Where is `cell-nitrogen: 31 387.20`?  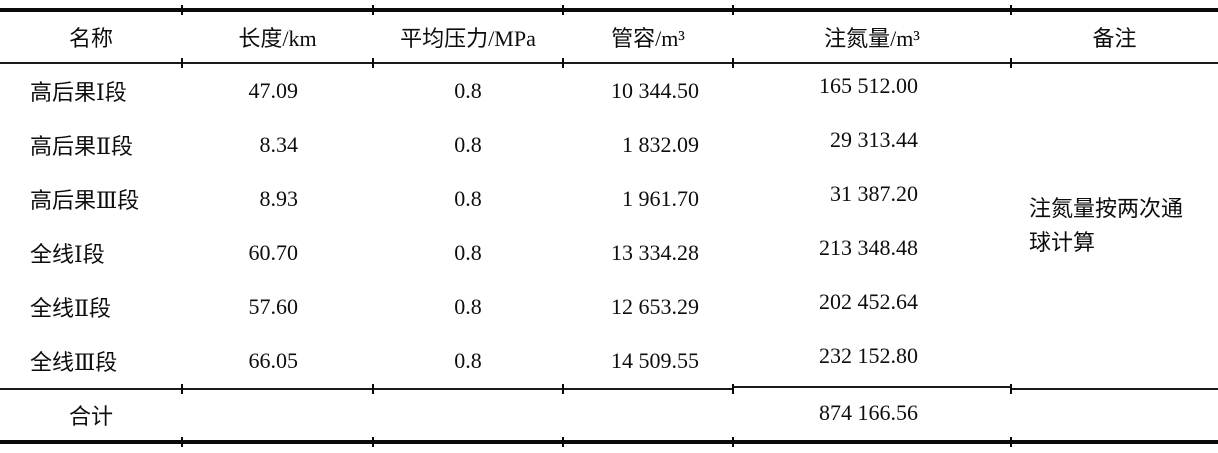 cell-nitrogen: 31 387.20 is located at coordinates (874, 193).